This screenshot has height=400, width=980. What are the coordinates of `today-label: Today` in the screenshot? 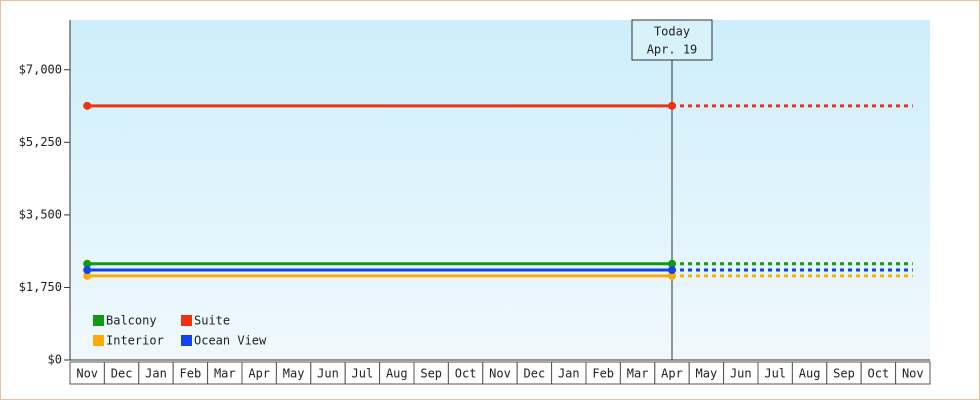 It's located at (672, 32).